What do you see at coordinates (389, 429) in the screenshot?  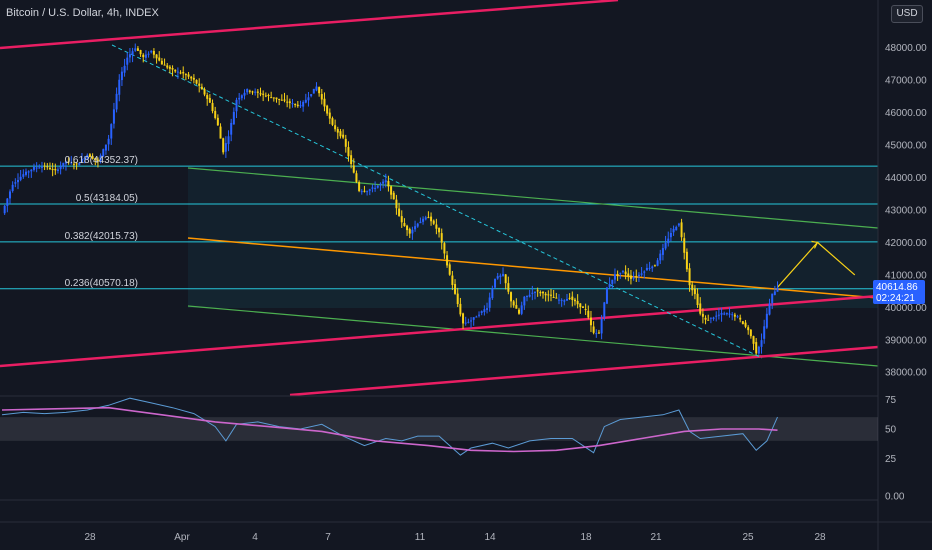 I see `rsi-ma-line` at bounding box center [389, 429].